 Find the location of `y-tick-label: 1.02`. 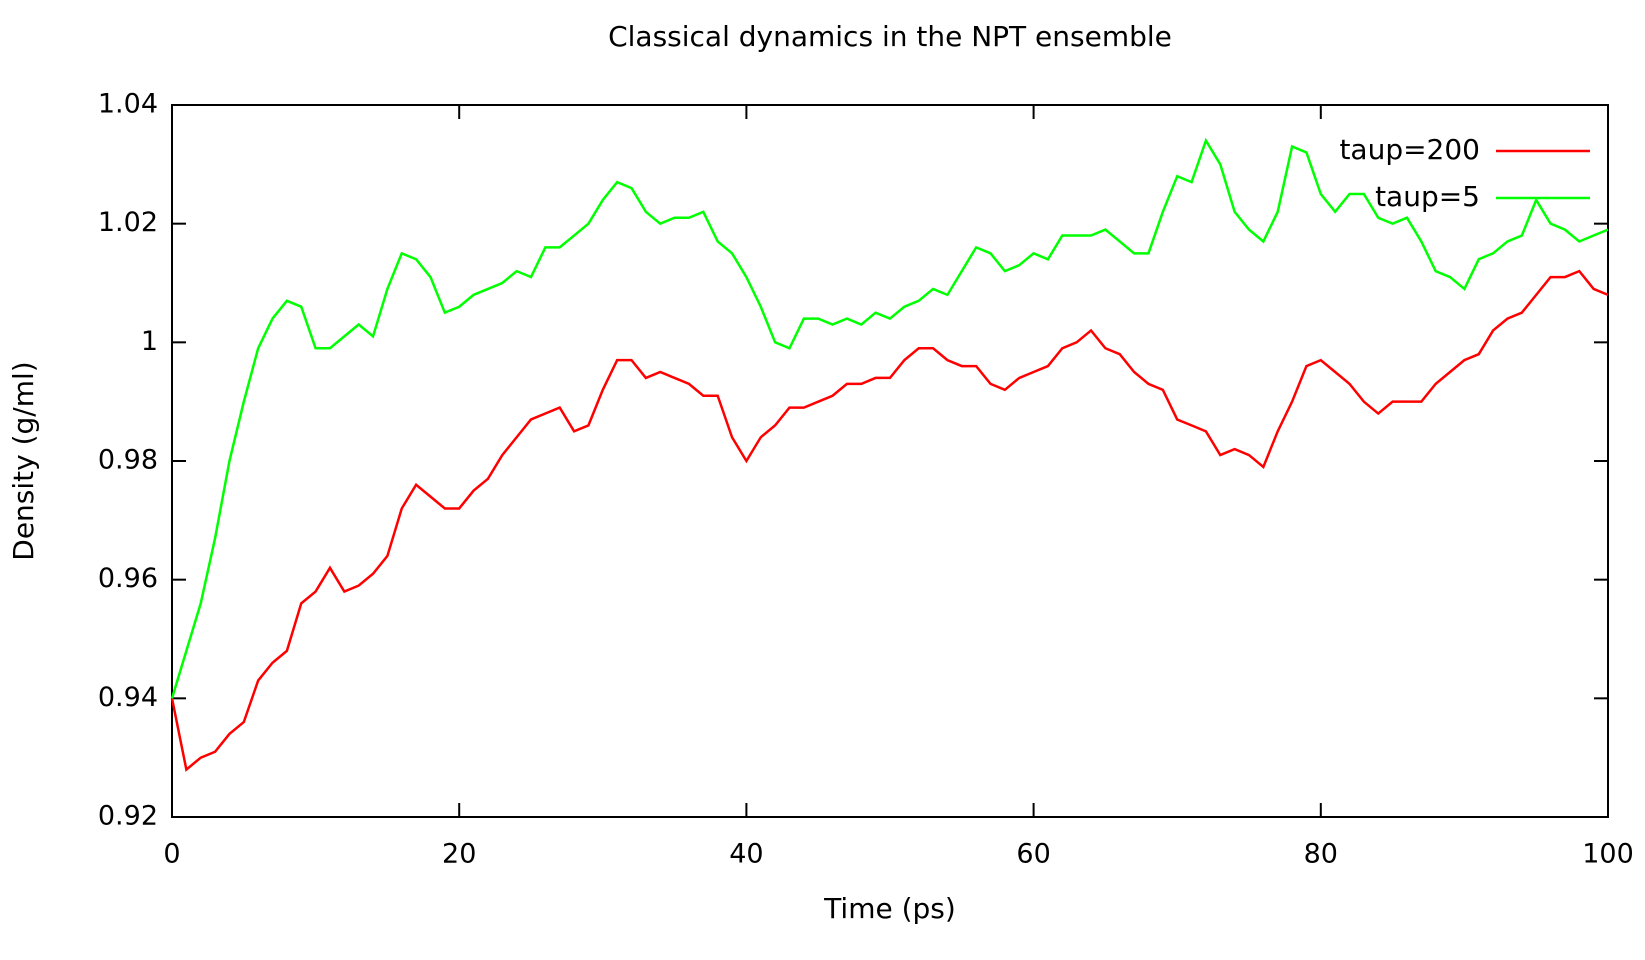

y-tick-label: 1.02 is located at coordinates (128, 222).